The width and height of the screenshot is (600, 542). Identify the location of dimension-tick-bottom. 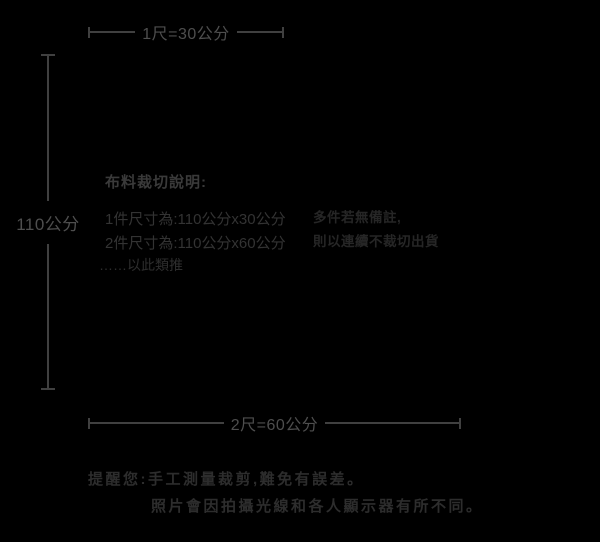
(48, 389).